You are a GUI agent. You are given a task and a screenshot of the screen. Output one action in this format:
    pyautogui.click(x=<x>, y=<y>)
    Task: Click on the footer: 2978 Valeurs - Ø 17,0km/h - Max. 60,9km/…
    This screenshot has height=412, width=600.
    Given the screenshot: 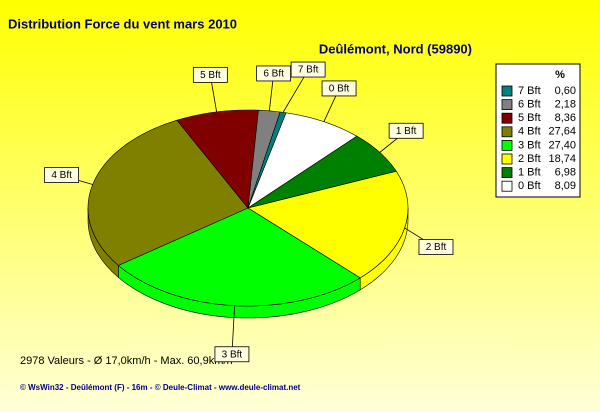 What is the action you would take?
    pyautogui.click(x=126, y=361)
    